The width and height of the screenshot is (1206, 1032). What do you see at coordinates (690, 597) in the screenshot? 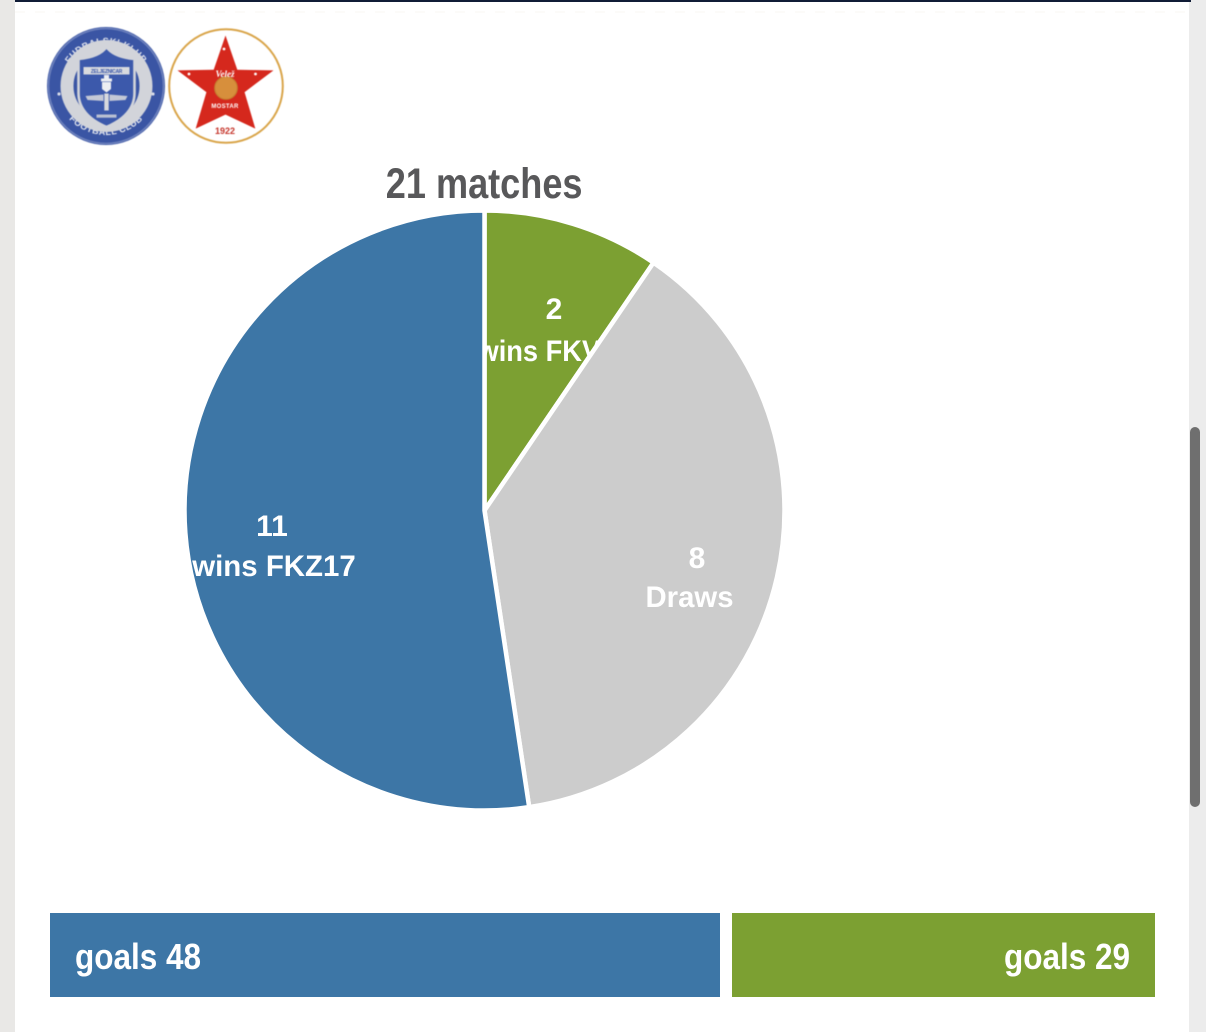
I see `svg-text: Draws` at bounding box center [690, 597].